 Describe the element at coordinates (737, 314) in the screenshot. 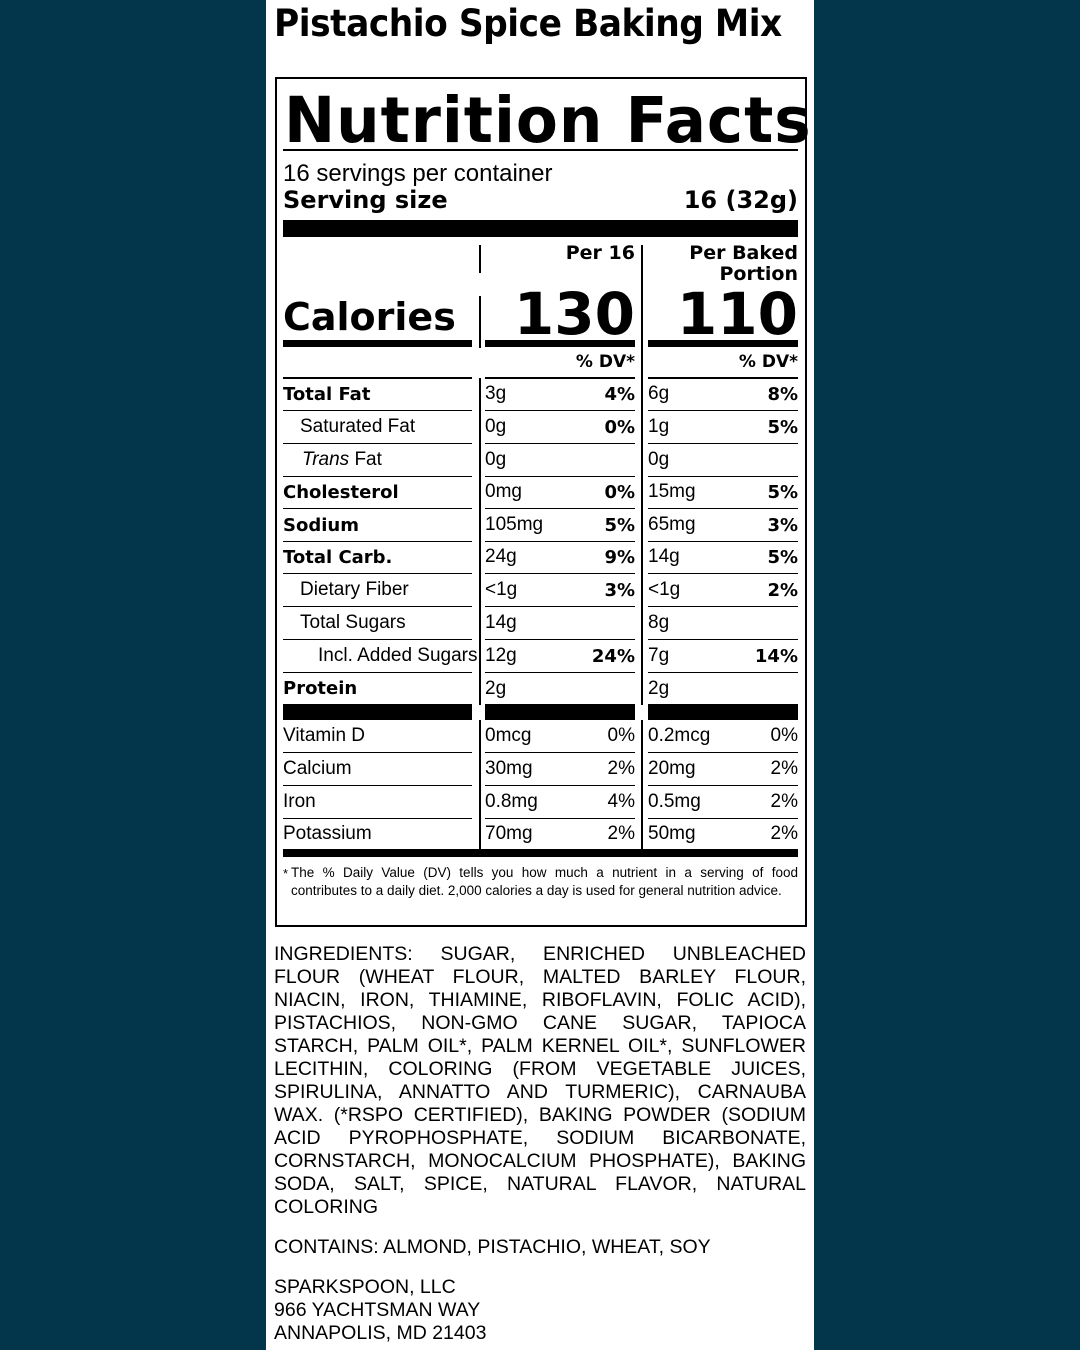

I see `calories-col2: 110` at that location.